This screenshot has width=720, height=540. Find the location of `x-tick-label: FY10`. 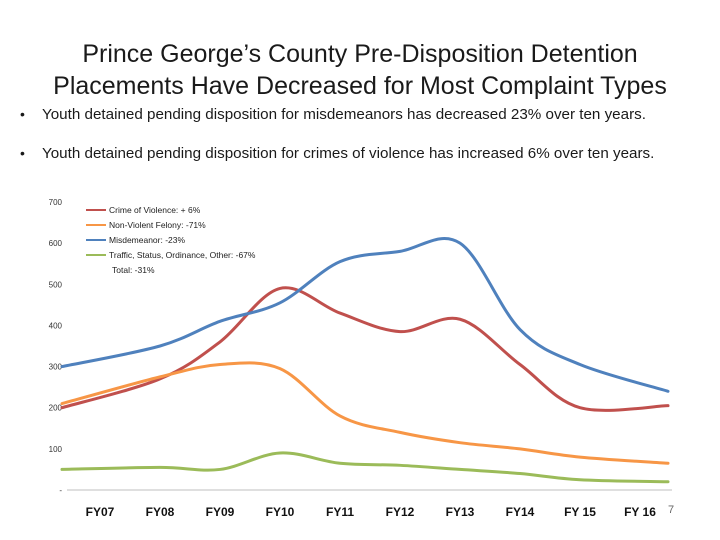

x-tick-label: FY10 is located at coordinates (280, 512).